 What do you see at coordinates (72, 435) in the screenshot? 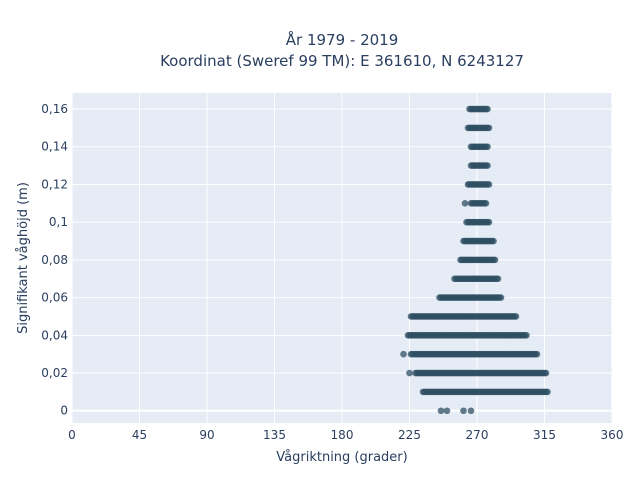
I see `x-tick-label: 0` at bounding box center [72, 435].